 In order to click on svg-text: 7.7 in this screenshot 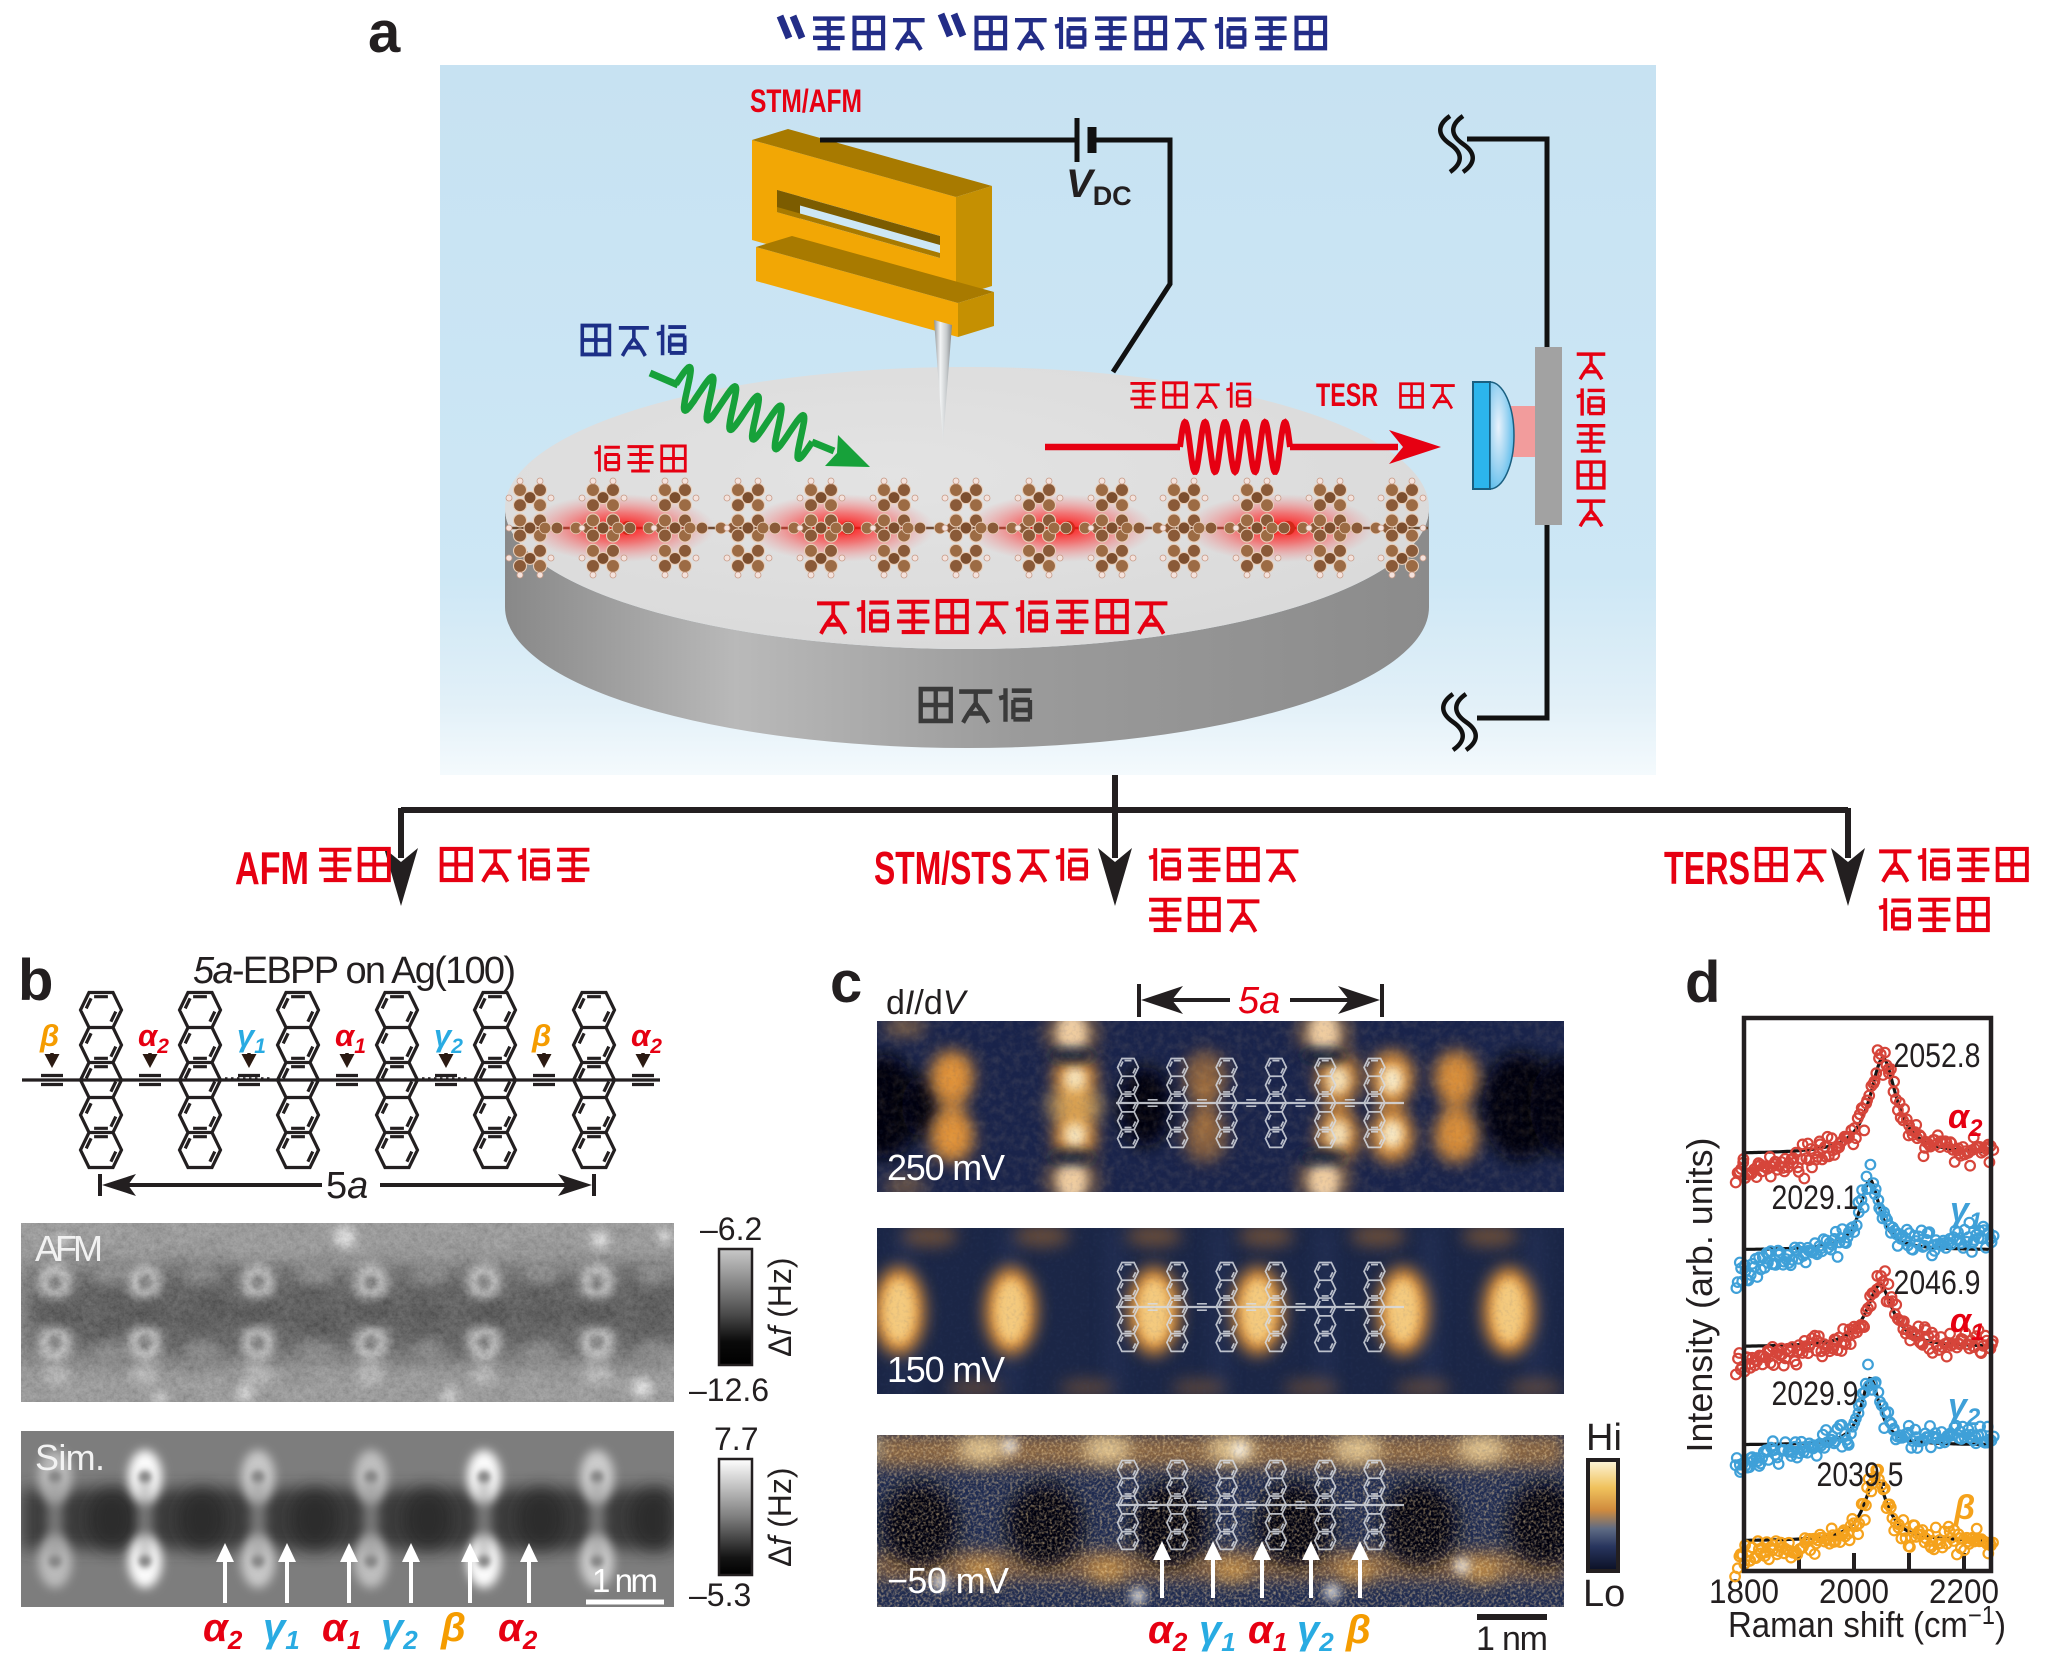, I will do `click(736, 1439)`.